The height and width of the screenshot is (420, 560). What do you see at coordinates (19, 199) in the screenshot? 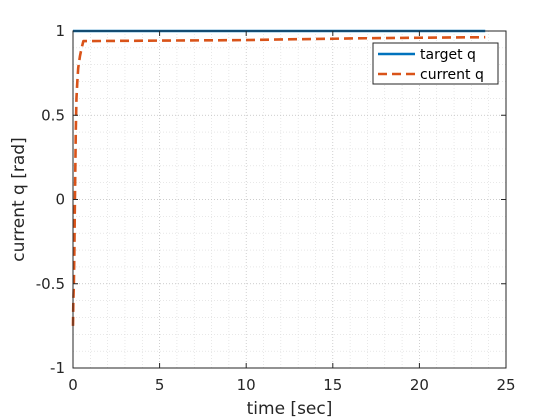
I see `y-axis-label: current q [rad]` at bounding box center [19, 199].